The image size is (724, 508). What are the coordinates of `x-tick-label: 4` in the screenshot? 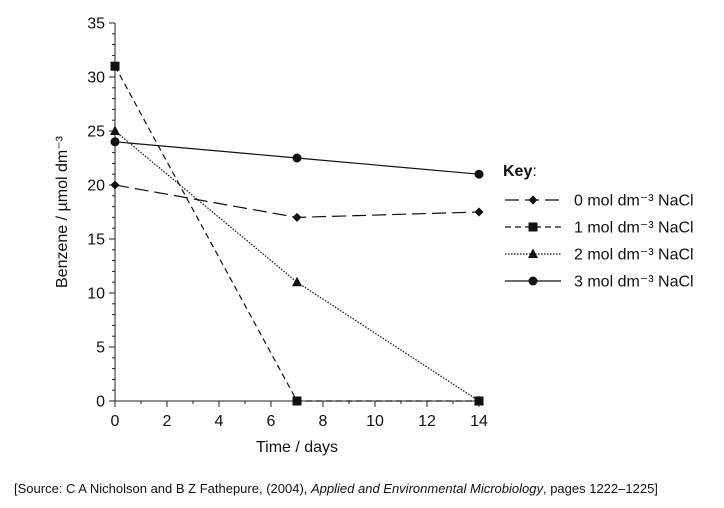 It's located at (219, 421).